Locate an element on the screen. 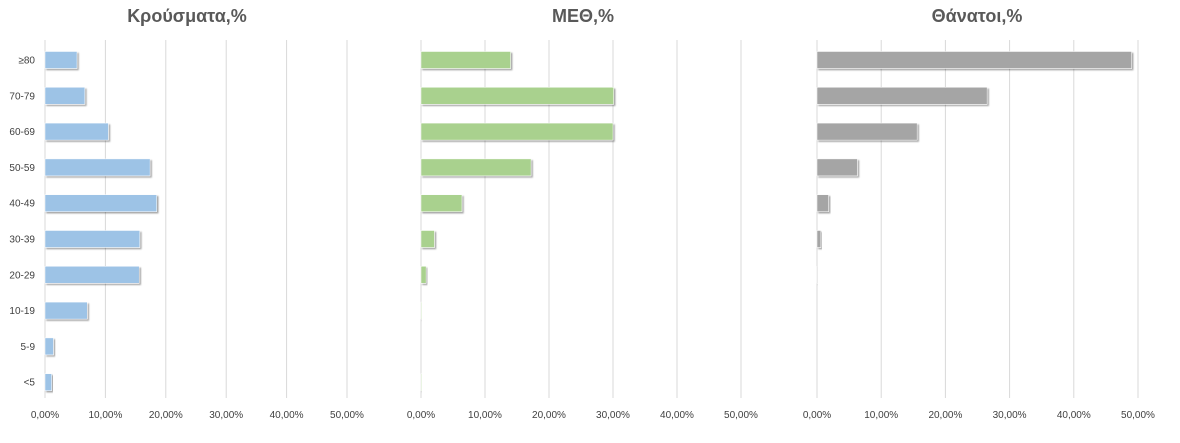  category-label: 60-69 is located at coordinates (22, 132).